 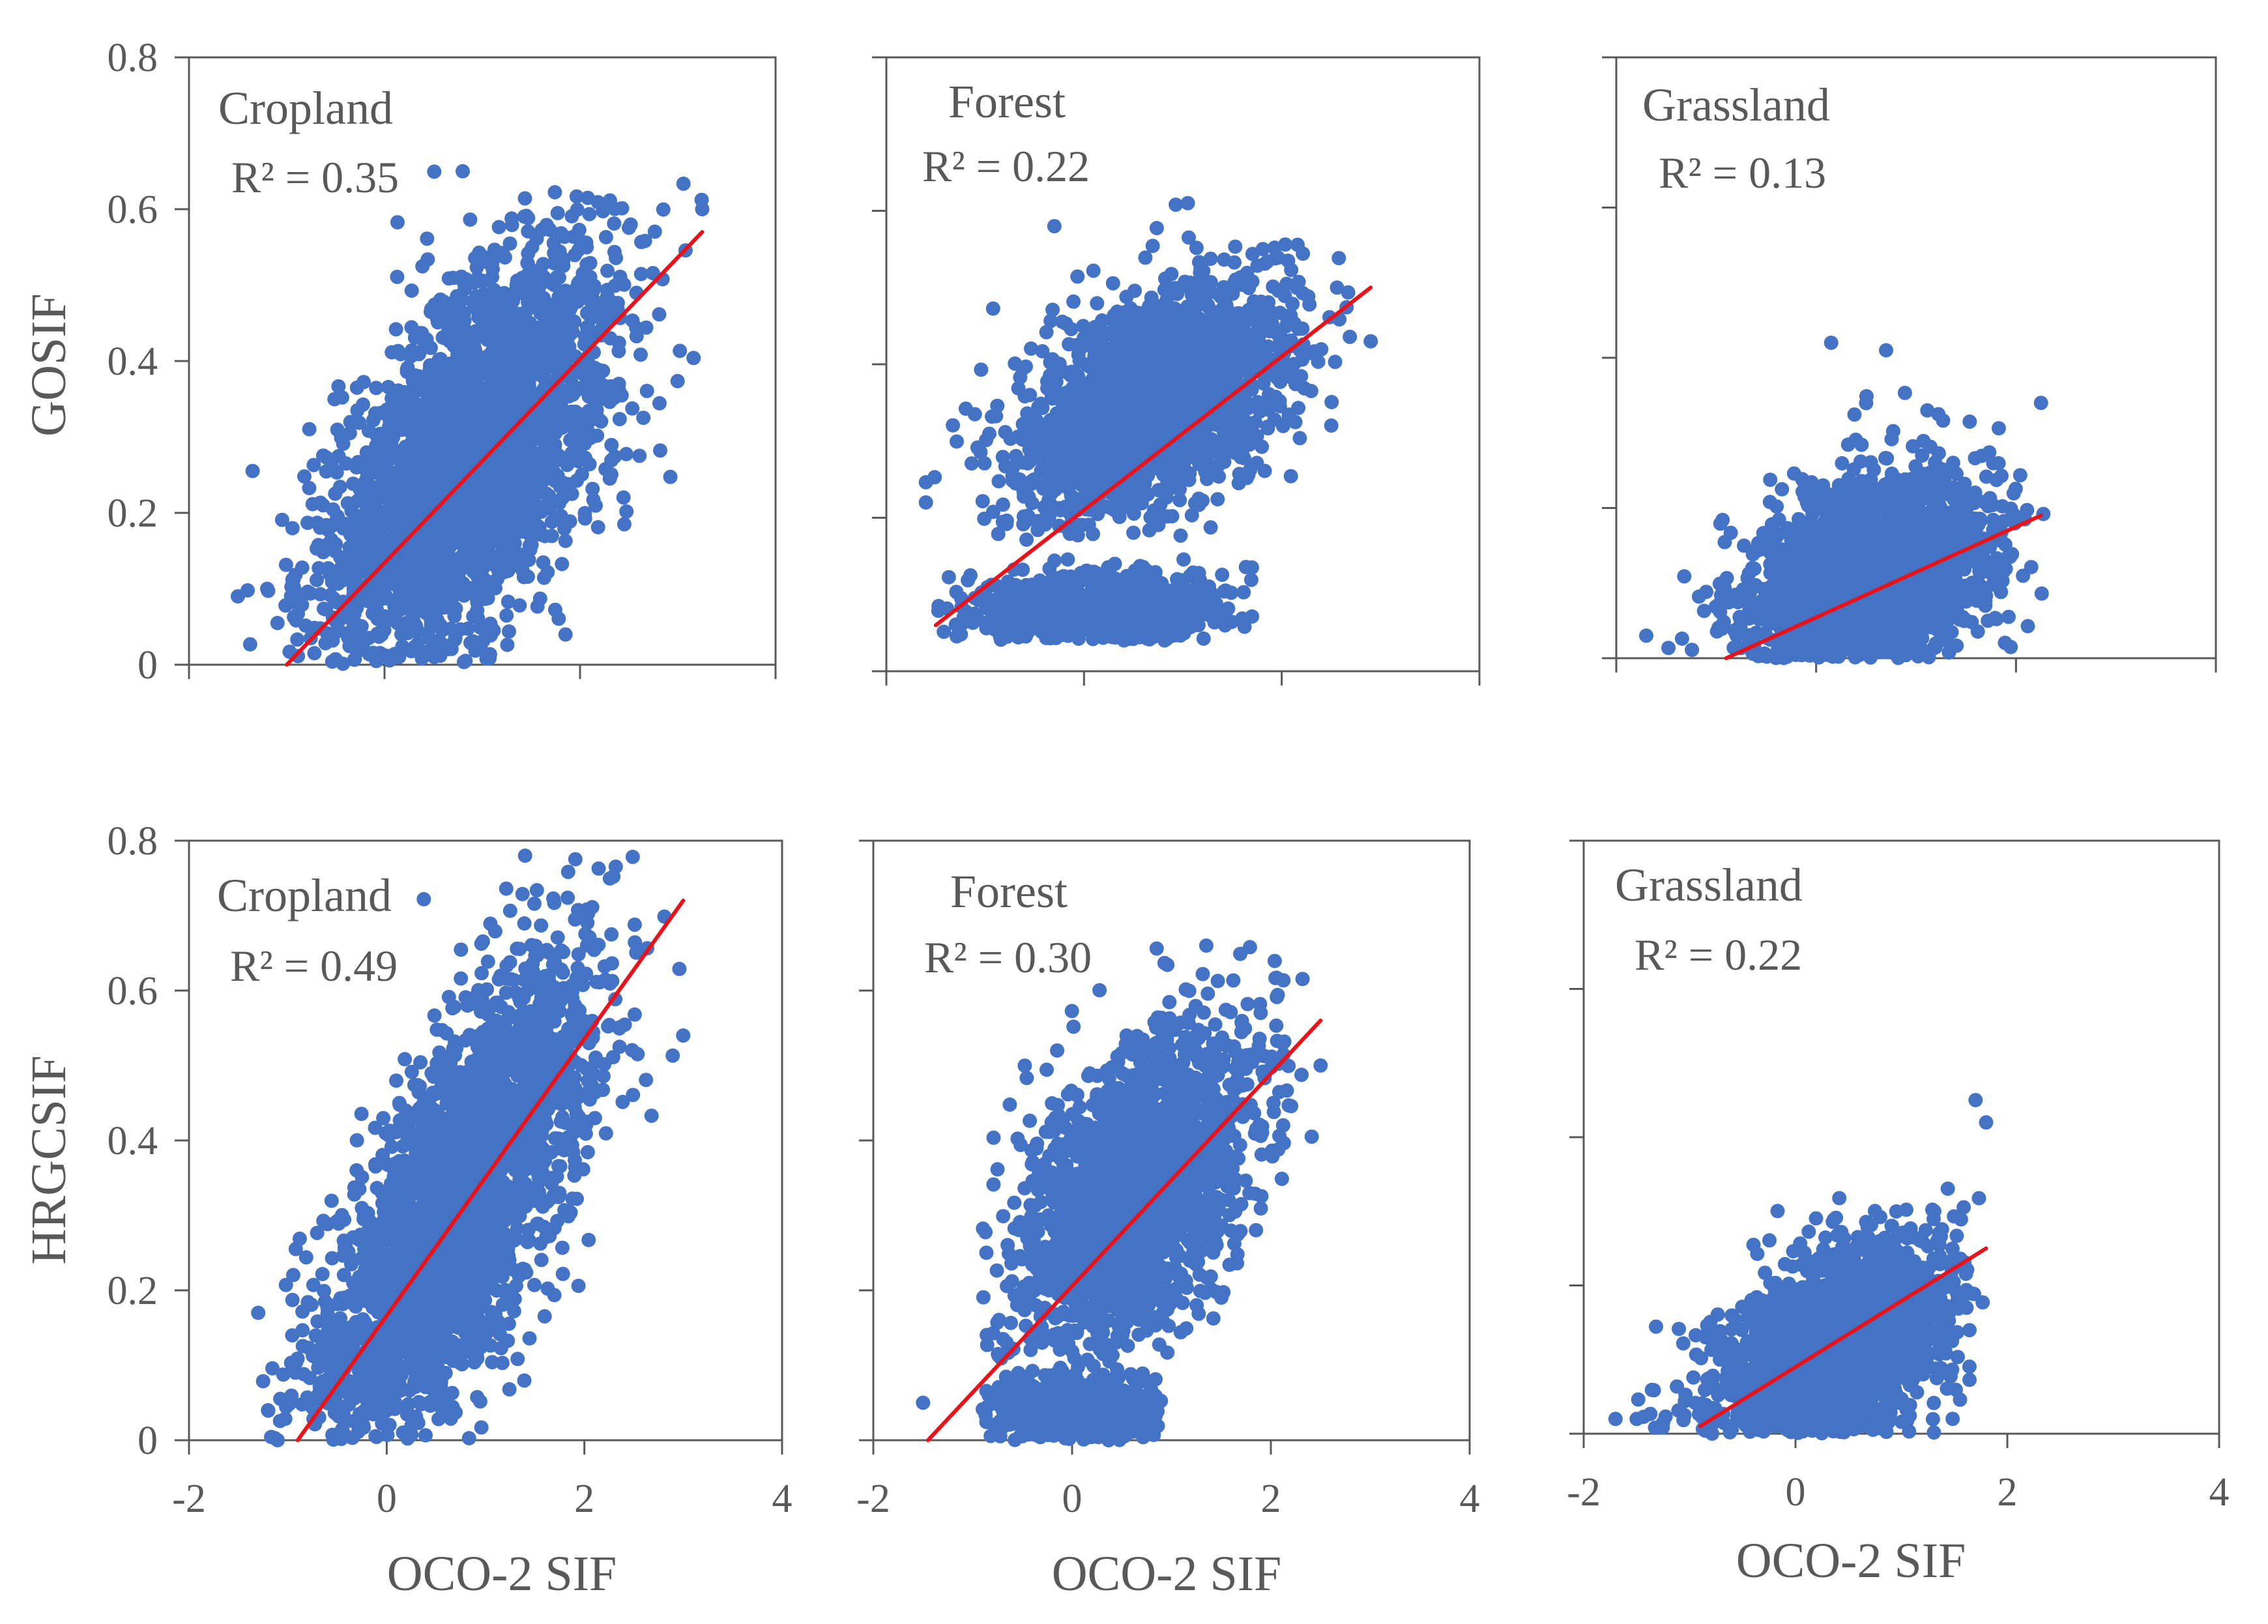 What do you see at coordinates (133, 514) in the screenshot?
I see `y-tick-label: 0.2` at bounding box center [133, 514].